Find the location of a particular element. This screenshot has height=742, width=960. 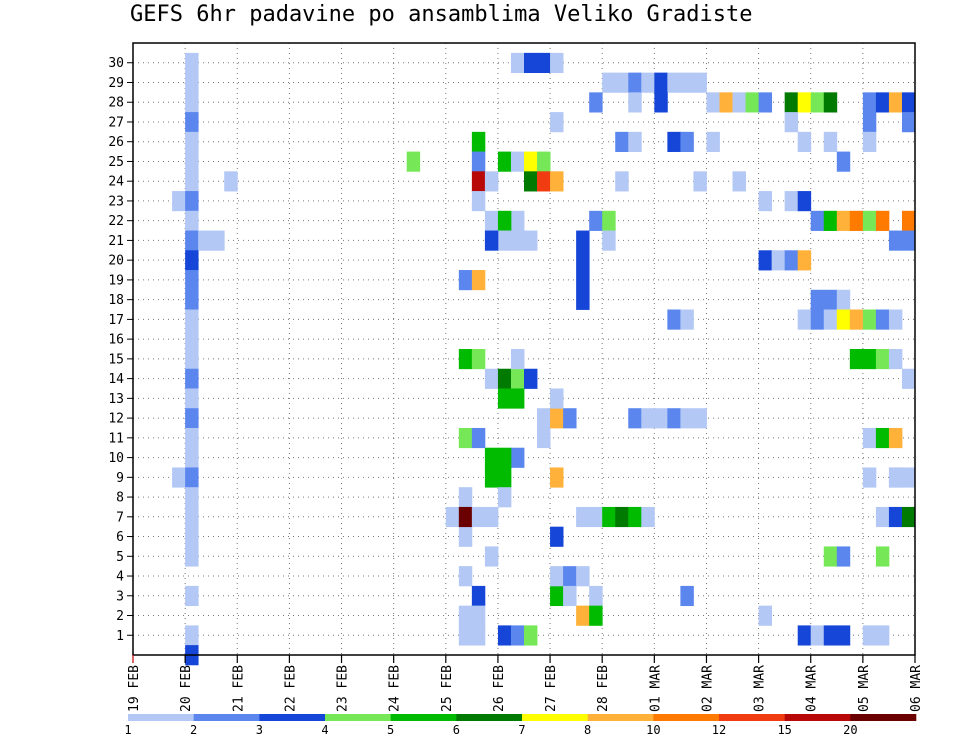

y-tick-label: 16 is located at coordinates (116, 340).